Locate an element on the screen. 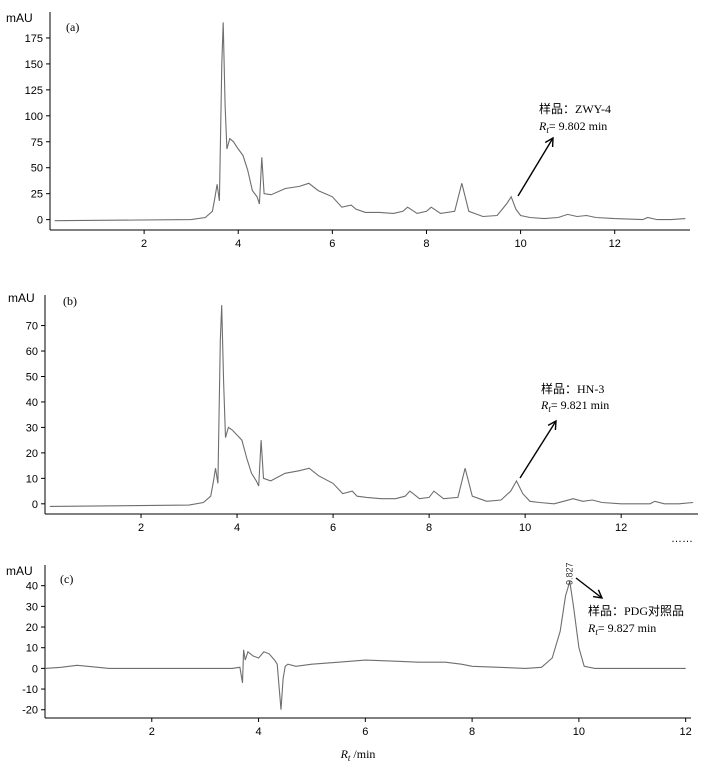 The image size is (710, 771). panel-label: (c) is located at coordinates (66, 579).